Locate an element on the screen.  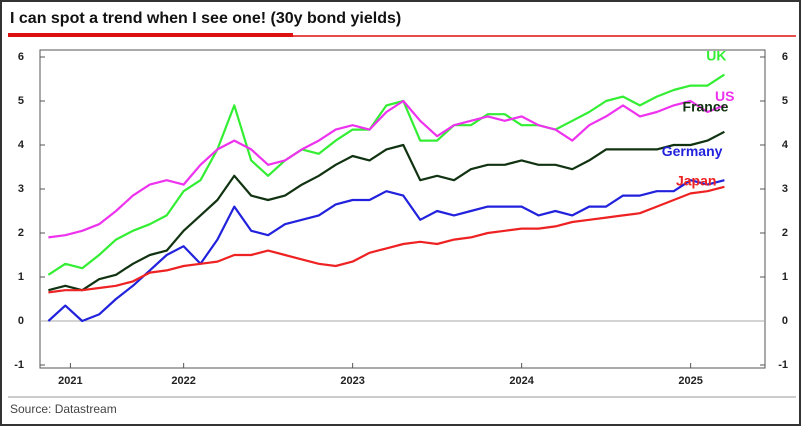
x-tick-label: 2021 is located at coordinates (70, 381).